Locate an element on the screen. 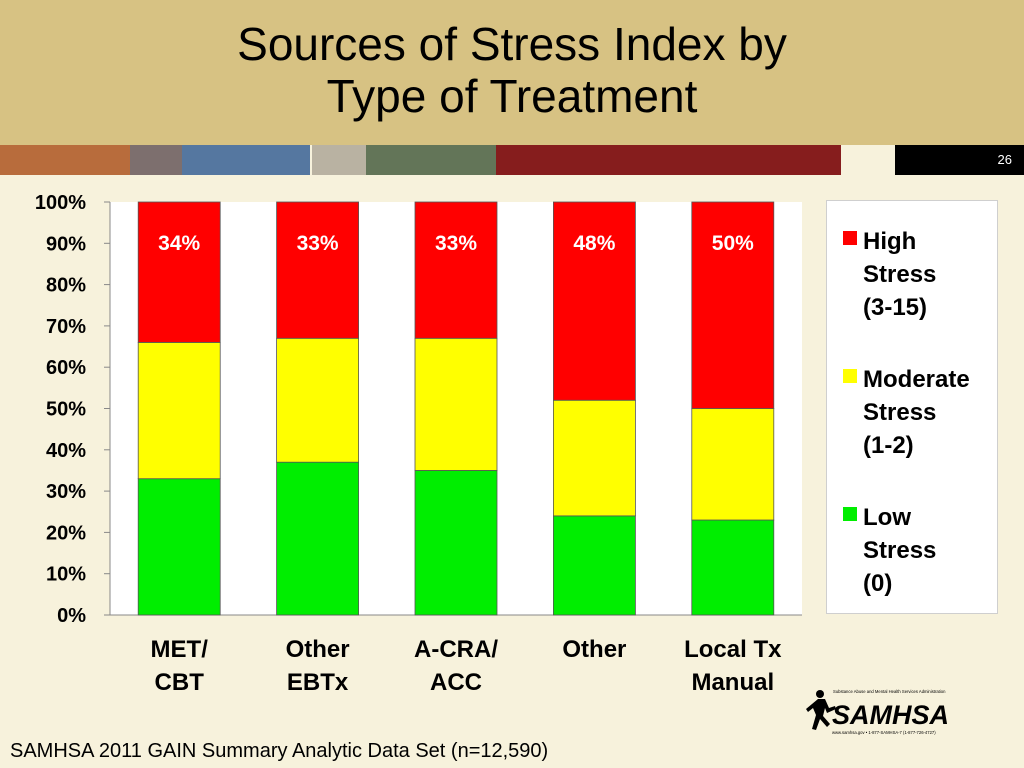  x-category-label: Manual is located at coordinates (732, 682).